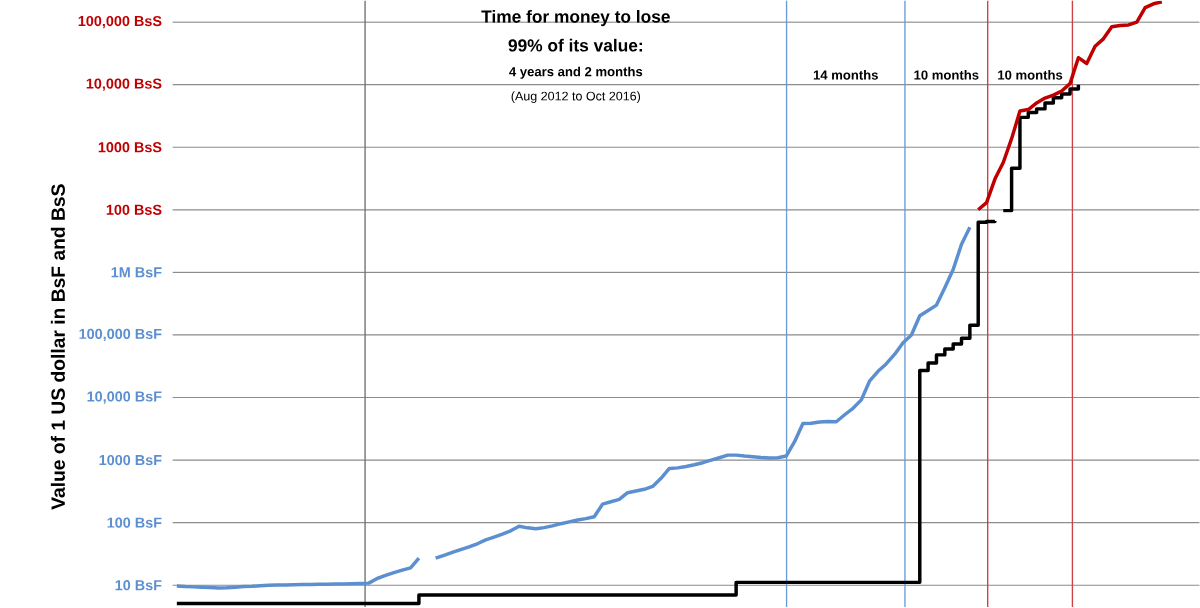  I want to click on y-tick-label: 1M BsF, so click(136, 272).